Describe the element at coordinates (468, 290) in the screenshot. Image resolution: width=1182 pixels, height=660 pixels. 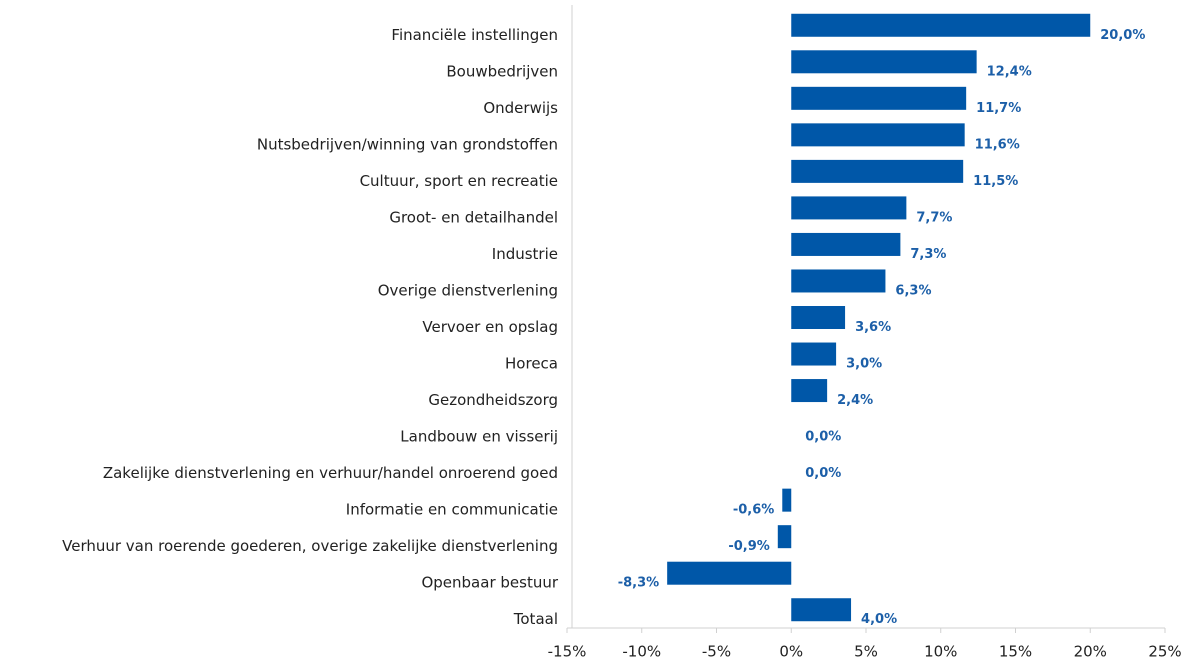
I see `y-tick-label: Overige dienstverlening` at that location.